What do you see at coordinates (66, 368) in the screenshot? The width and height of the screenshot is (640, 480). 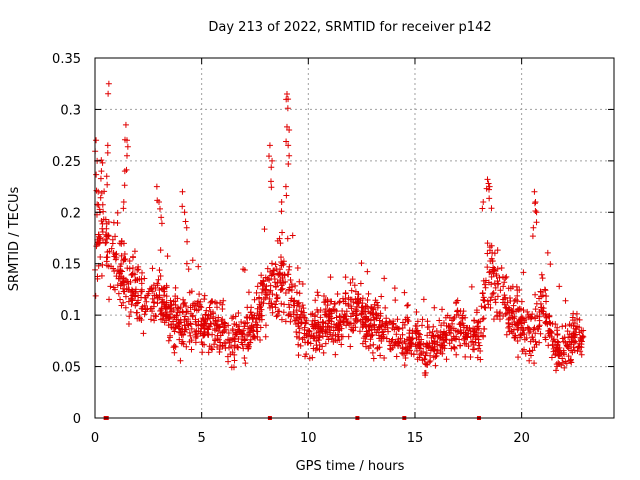 I see `y-tick-label: 0.05` at bounding box center [66, 368].